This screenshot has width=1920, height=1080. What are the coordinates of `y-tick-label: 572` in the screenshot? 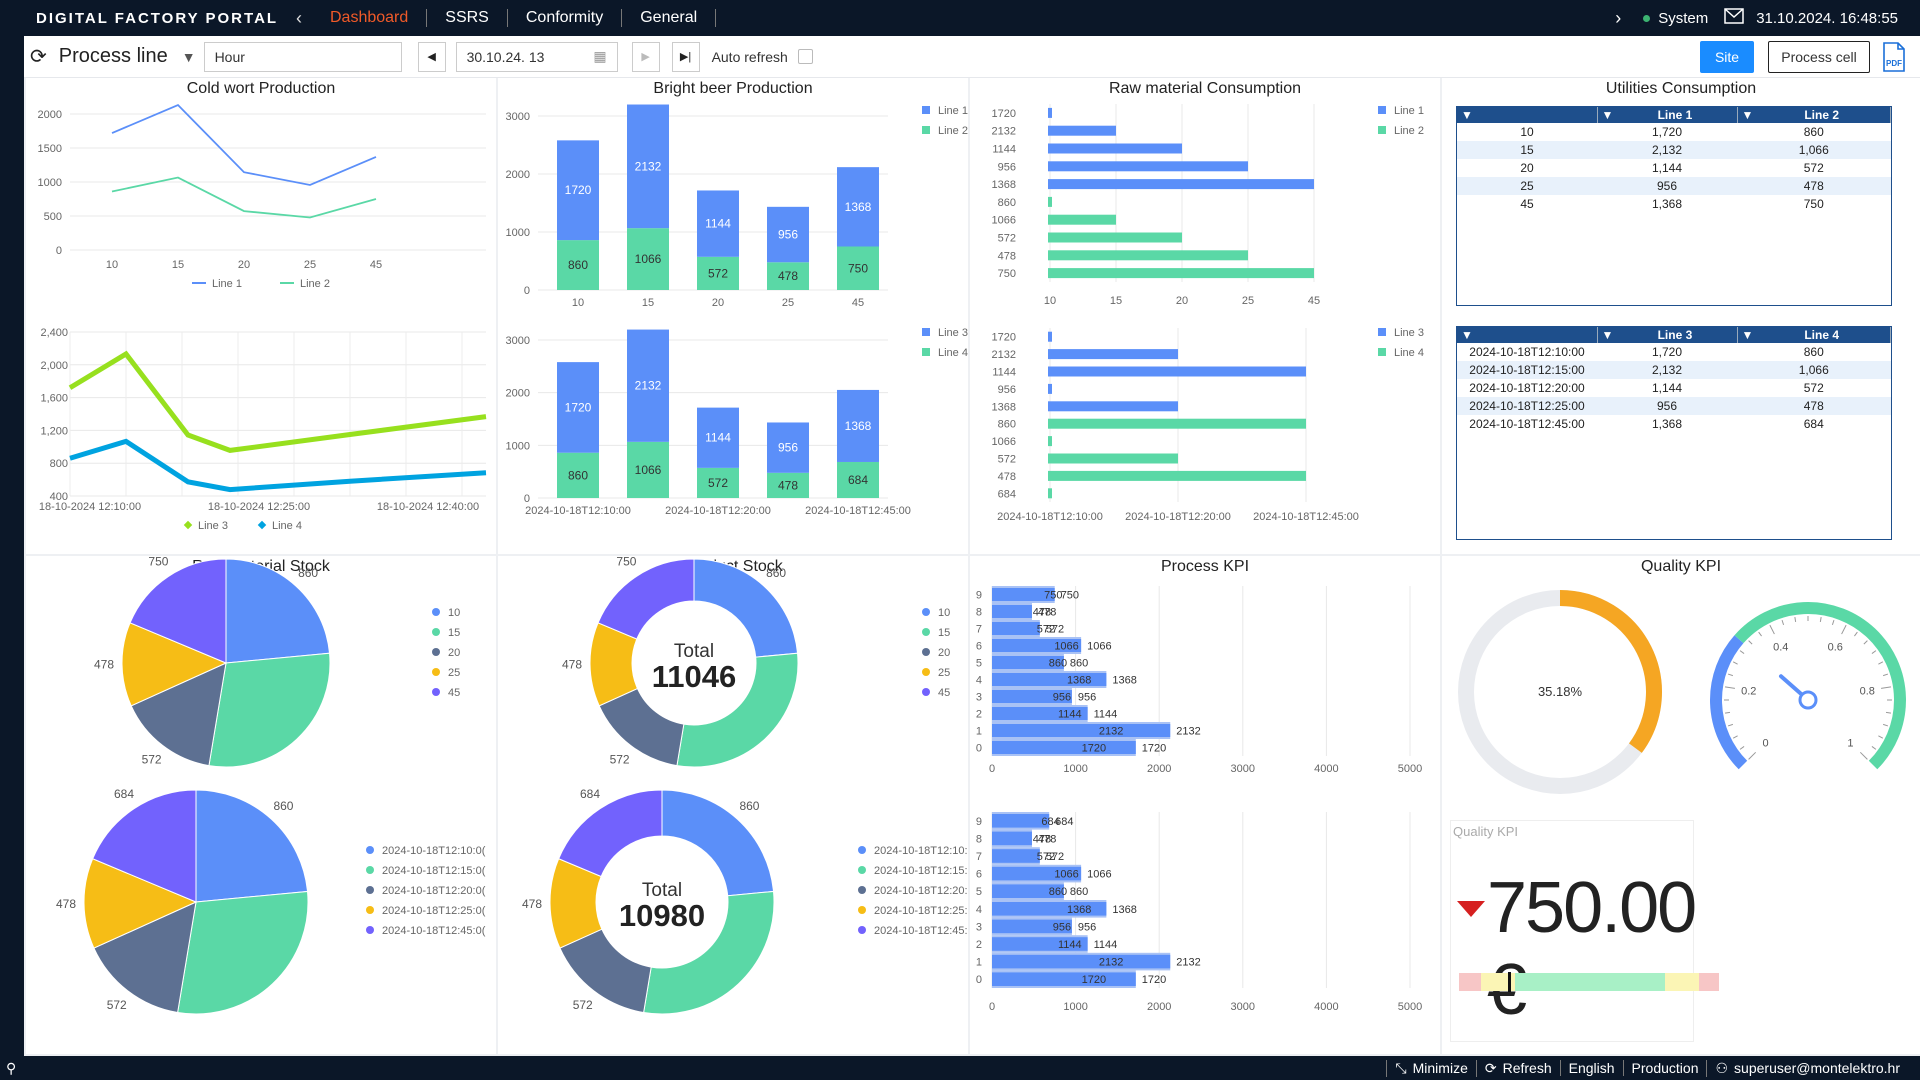 It's located at (1007, 239).